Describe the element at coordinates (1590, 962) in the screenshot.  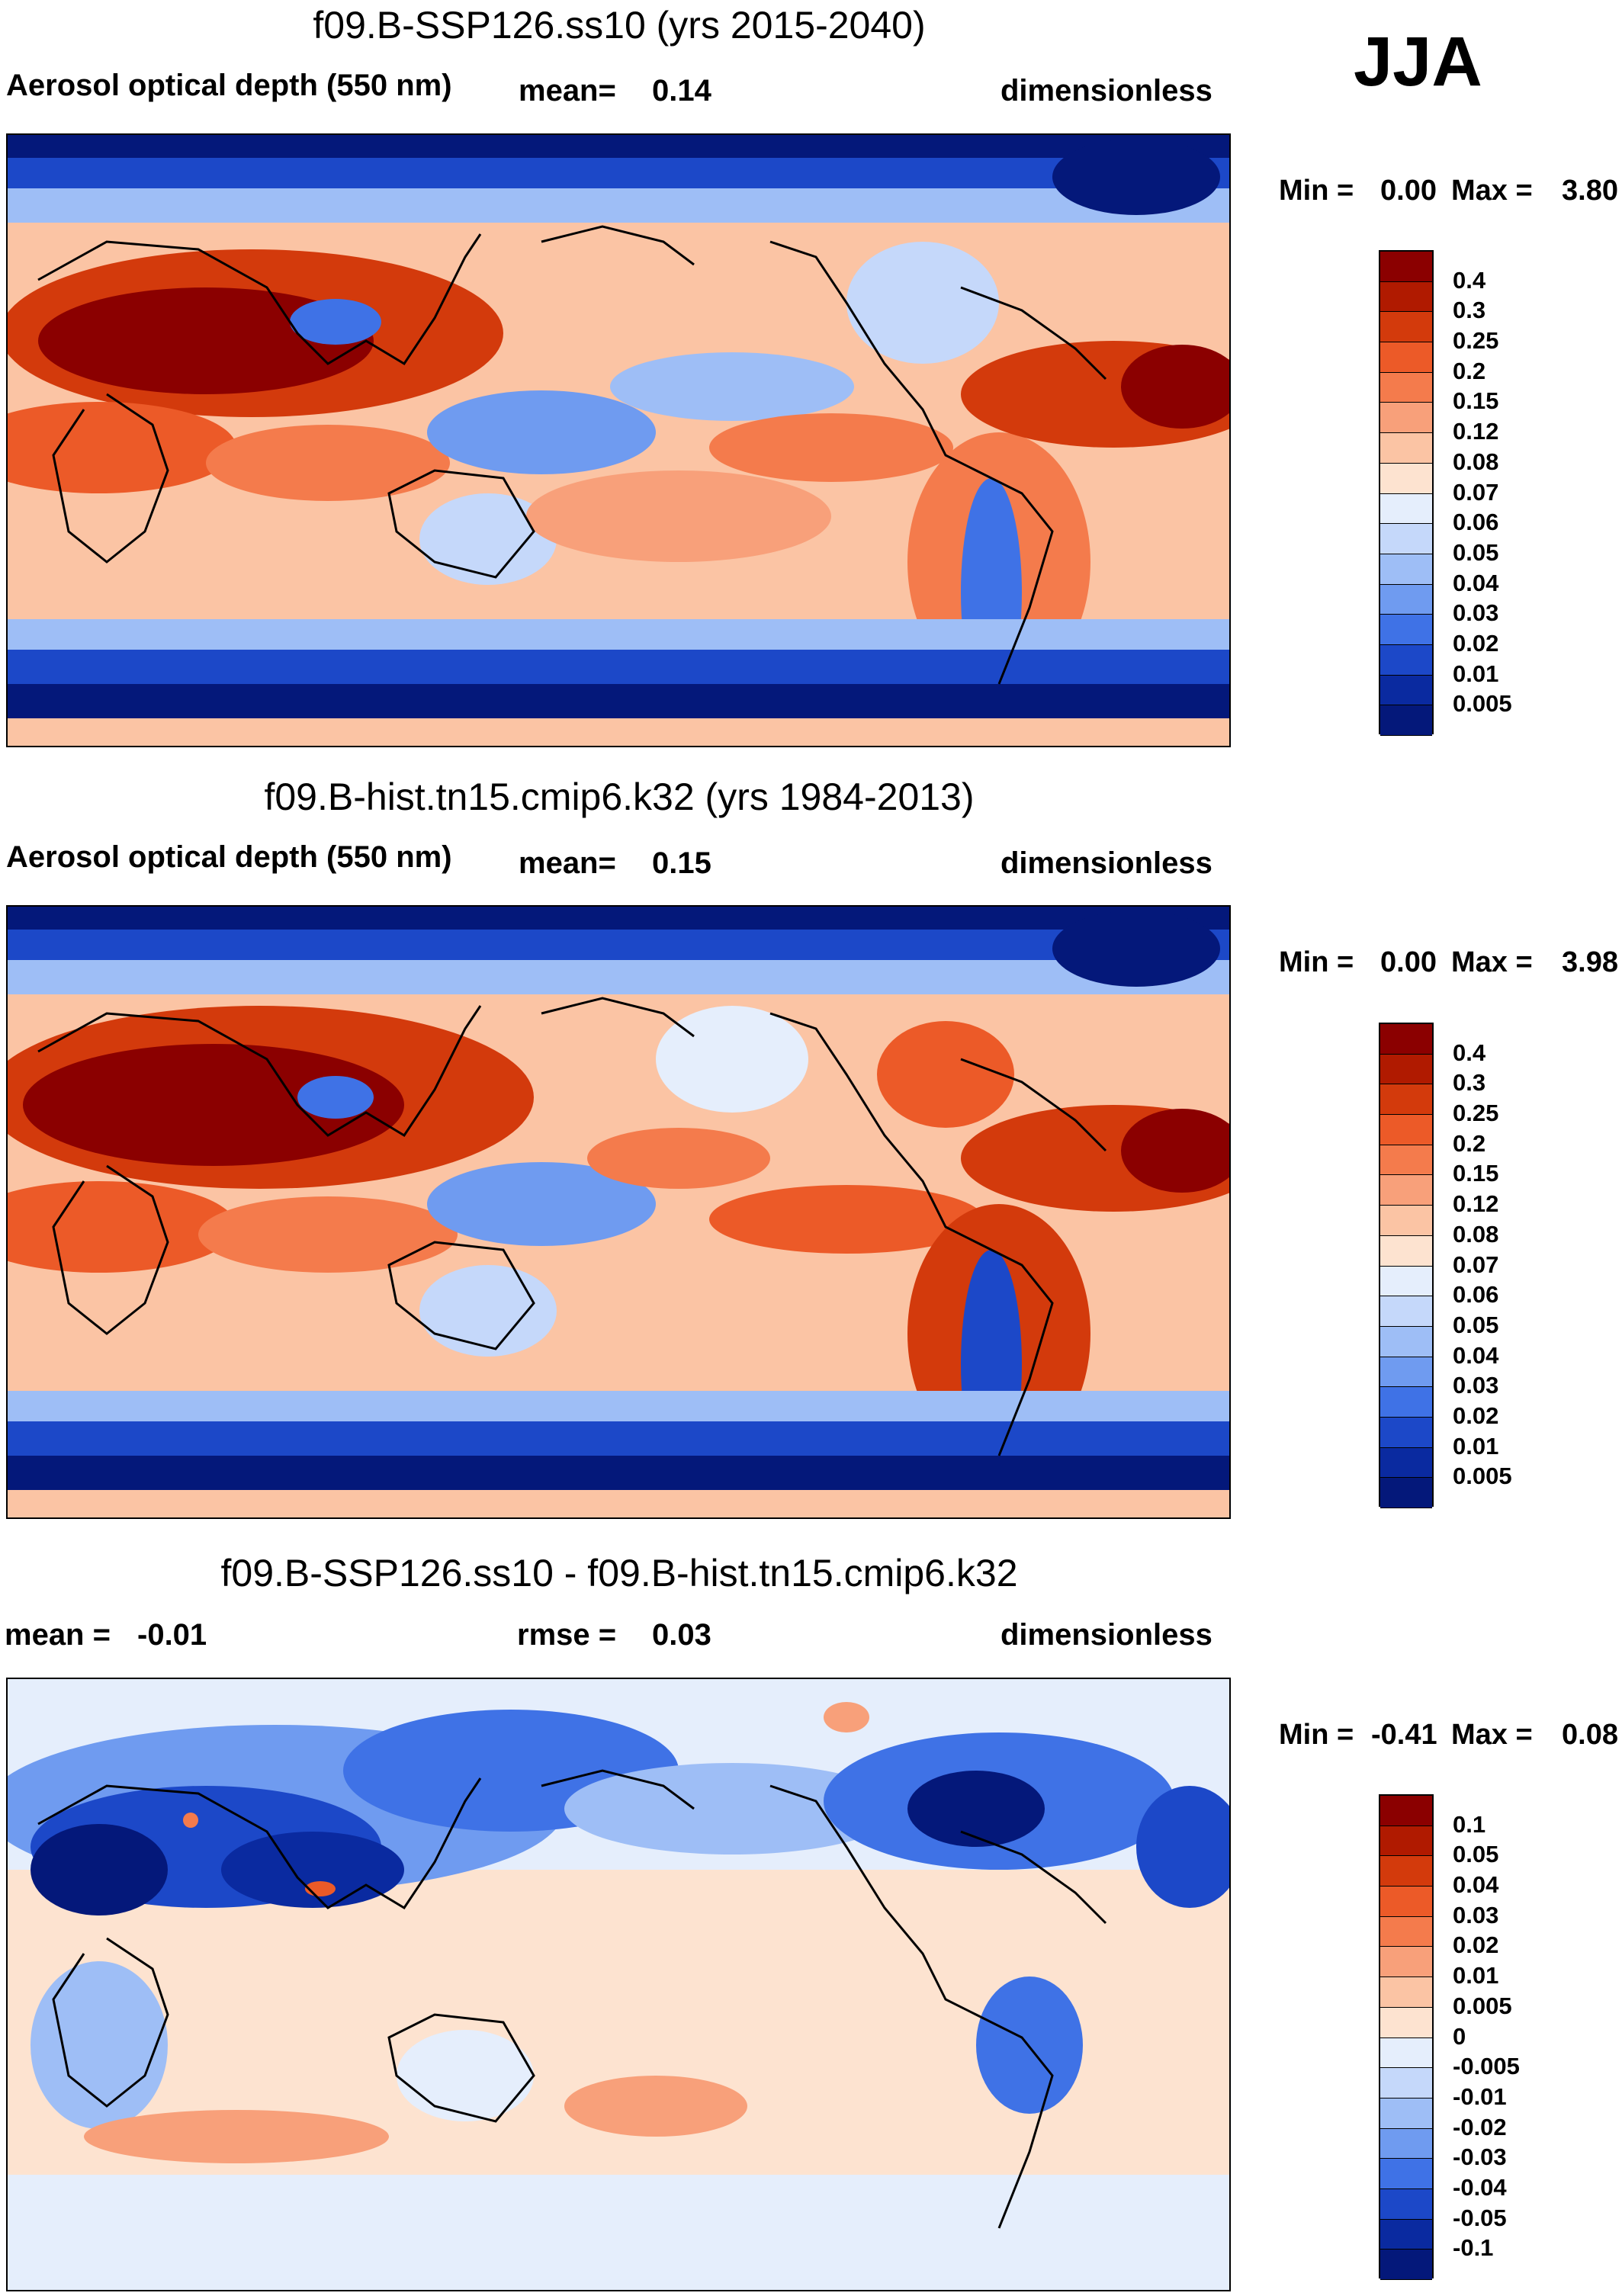
I see `panel-2-max-value: 3.98` at that location.